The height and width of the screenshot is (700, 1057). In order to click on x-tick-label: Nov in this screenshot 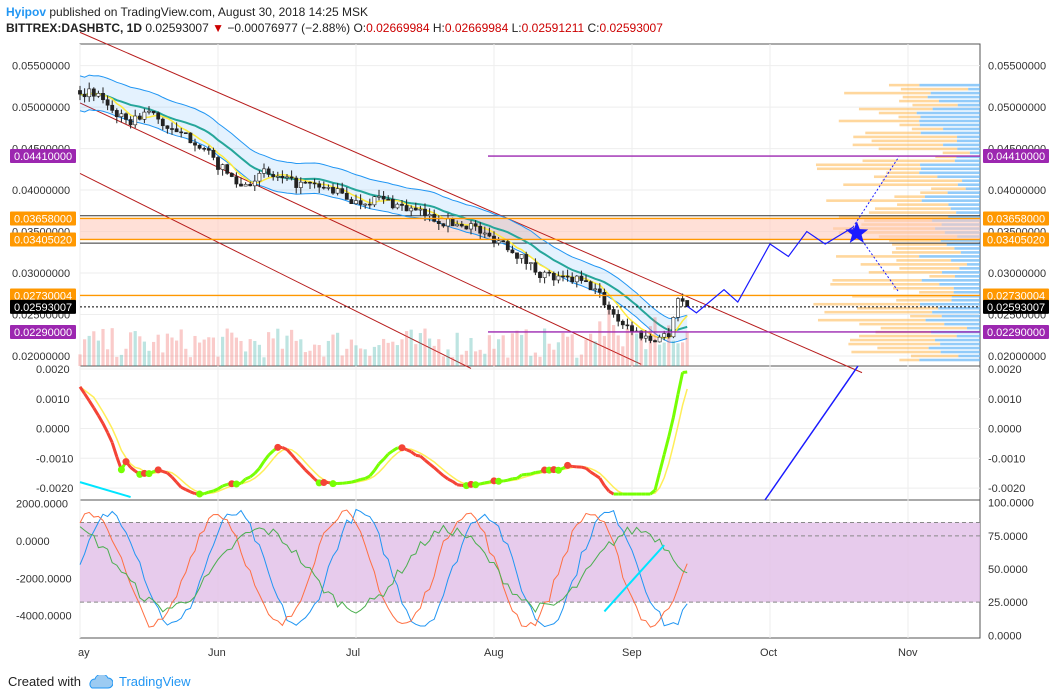, I will do `click(908, 653)`.